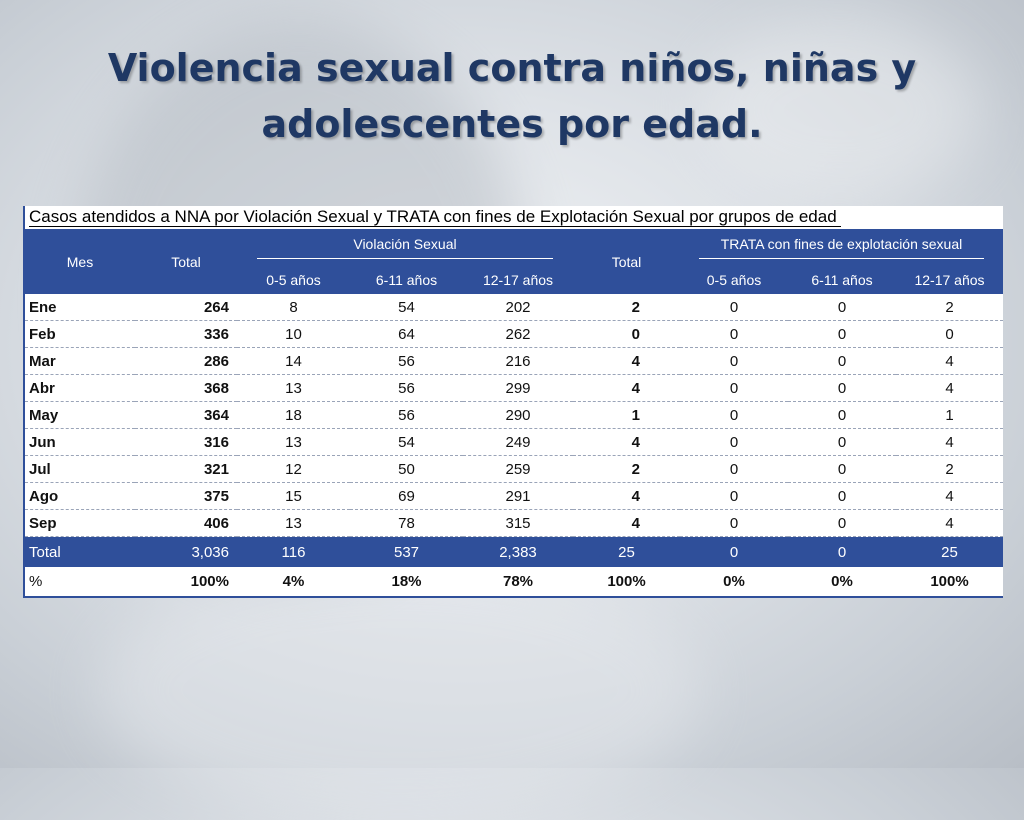  I want to click on table-total-row: Total 3,036 116 537 2,383 25 0 0 25, so click(514, 551).